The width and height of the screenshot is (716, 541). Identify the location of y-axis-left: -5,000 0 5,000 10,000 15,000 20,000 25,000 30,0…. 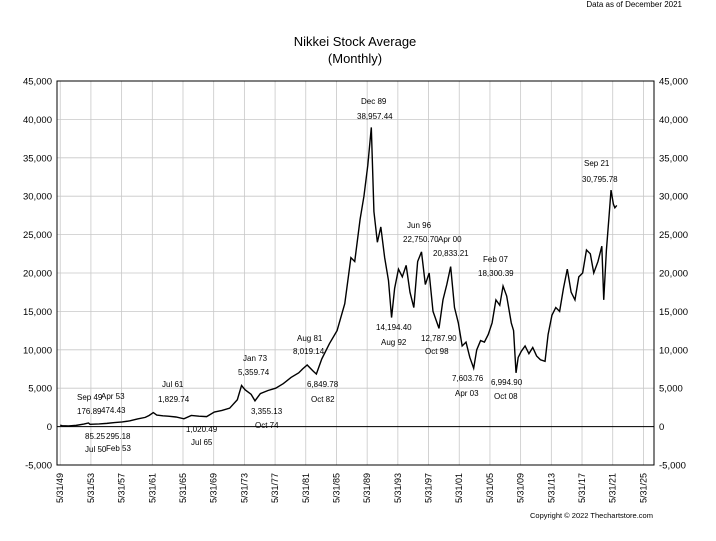
(37, 274).